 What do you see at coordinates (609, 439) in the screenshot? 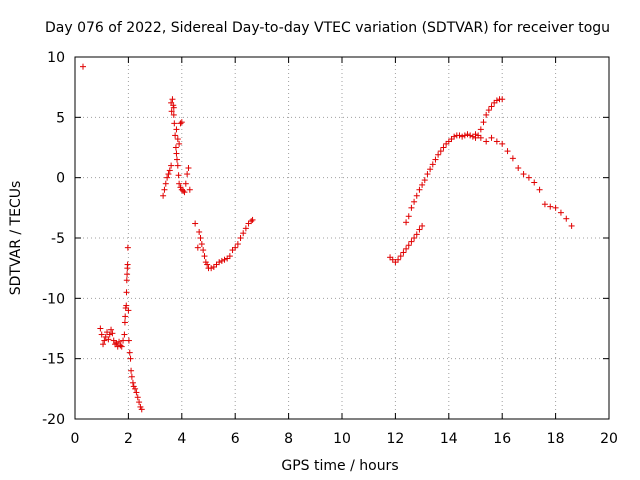
I see `x-tick-label: 20` at bounding box center [609, 439].